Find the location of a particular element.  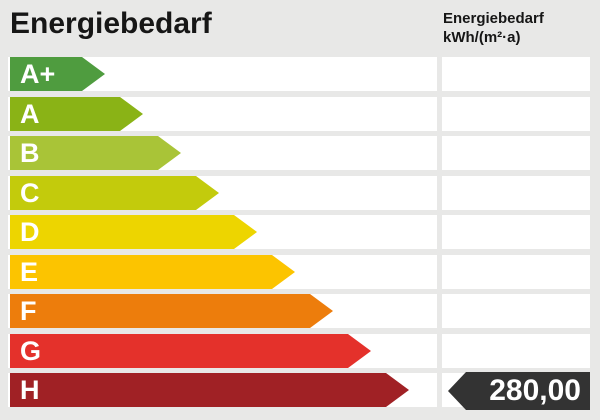

value-cell-a is located at coordinates (516, 114).